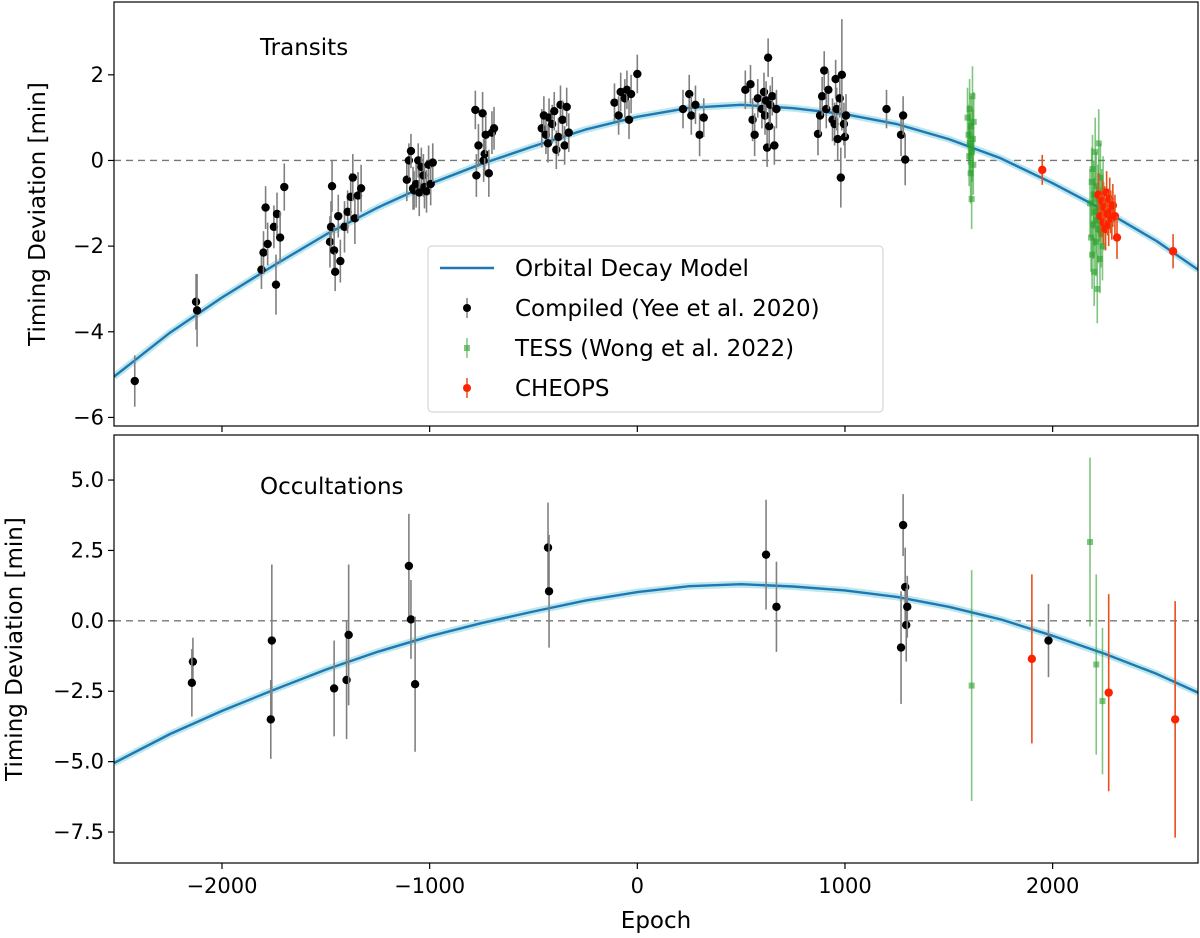 The image size is (1200, 938). Describe the element at coordinates (38, 214) in the screenshot. I see `transits-y-axis-label: Timing Deviation [min]` at that location.